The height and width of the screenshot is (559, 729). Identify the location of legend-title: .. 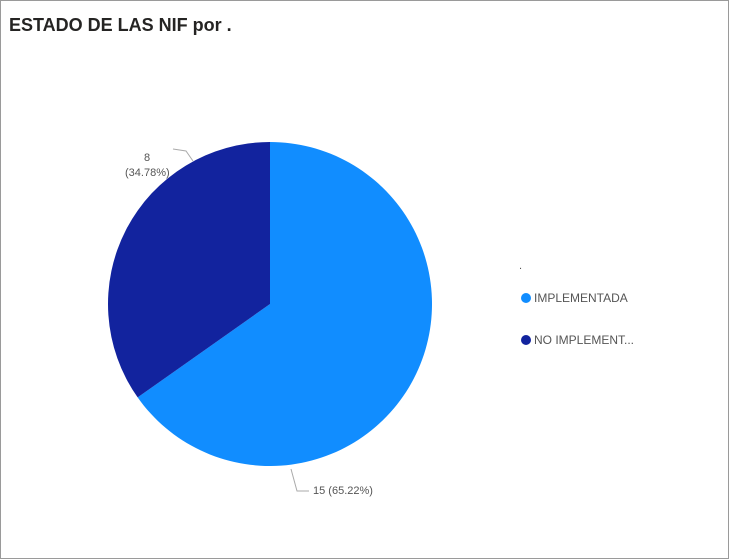
(520, 266).